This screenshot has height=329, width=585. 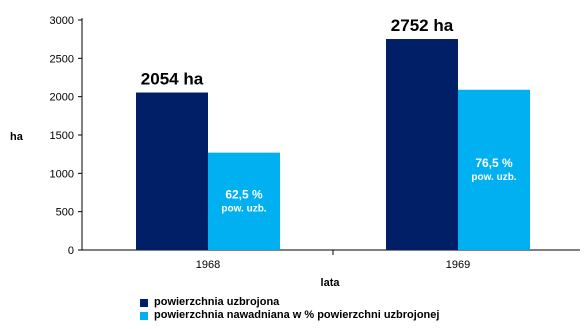 I want to click on data-label-1968-series-1: 2054 ha, so click(x=172, y=79).